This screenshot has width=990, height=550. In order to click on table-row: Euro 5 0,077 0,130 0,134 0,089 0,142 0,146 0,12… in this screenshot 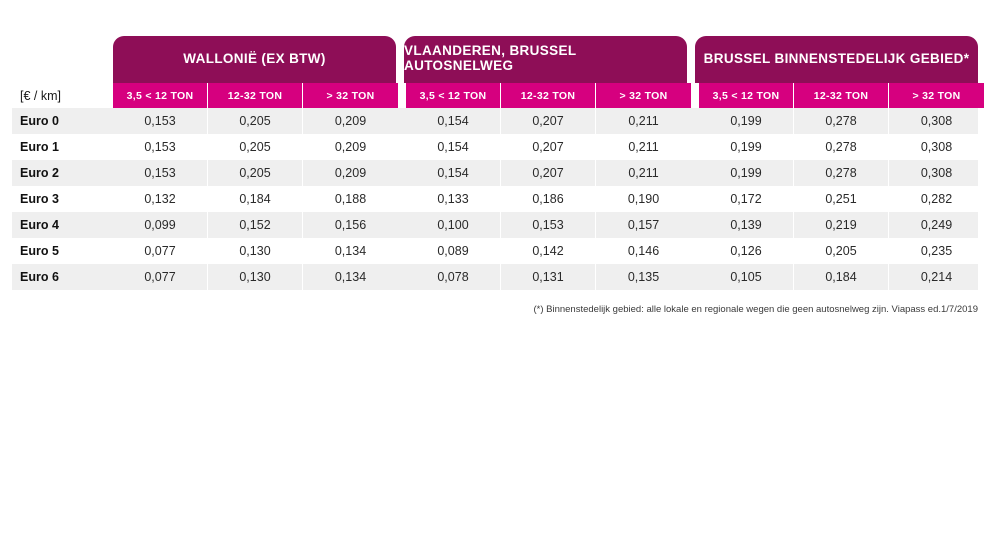, I will do `click(495, 251)`.